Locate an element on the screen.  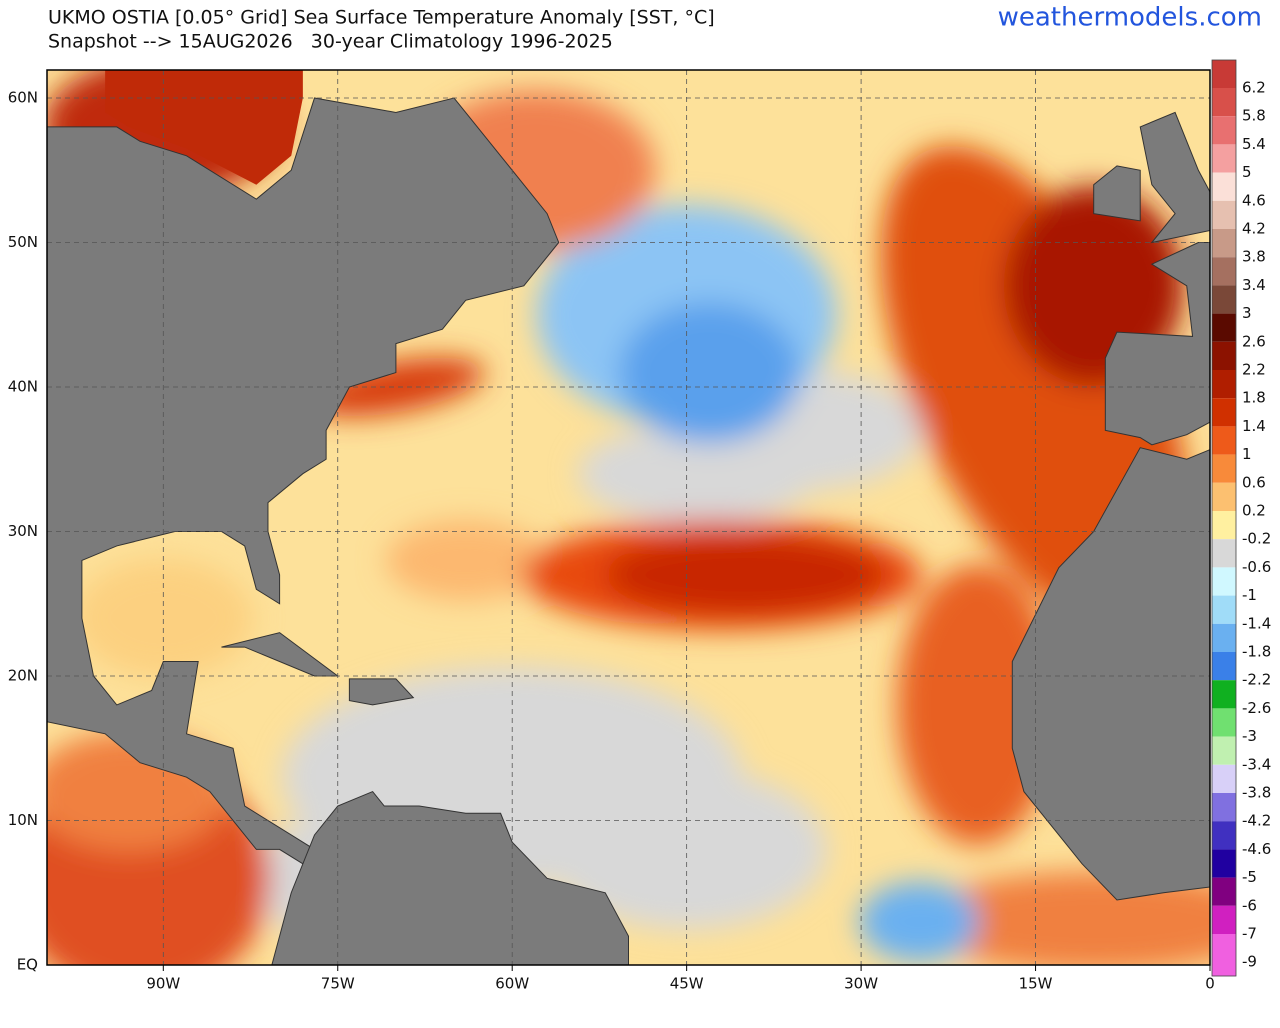
great-britain is located at coordinates (1174, 177).